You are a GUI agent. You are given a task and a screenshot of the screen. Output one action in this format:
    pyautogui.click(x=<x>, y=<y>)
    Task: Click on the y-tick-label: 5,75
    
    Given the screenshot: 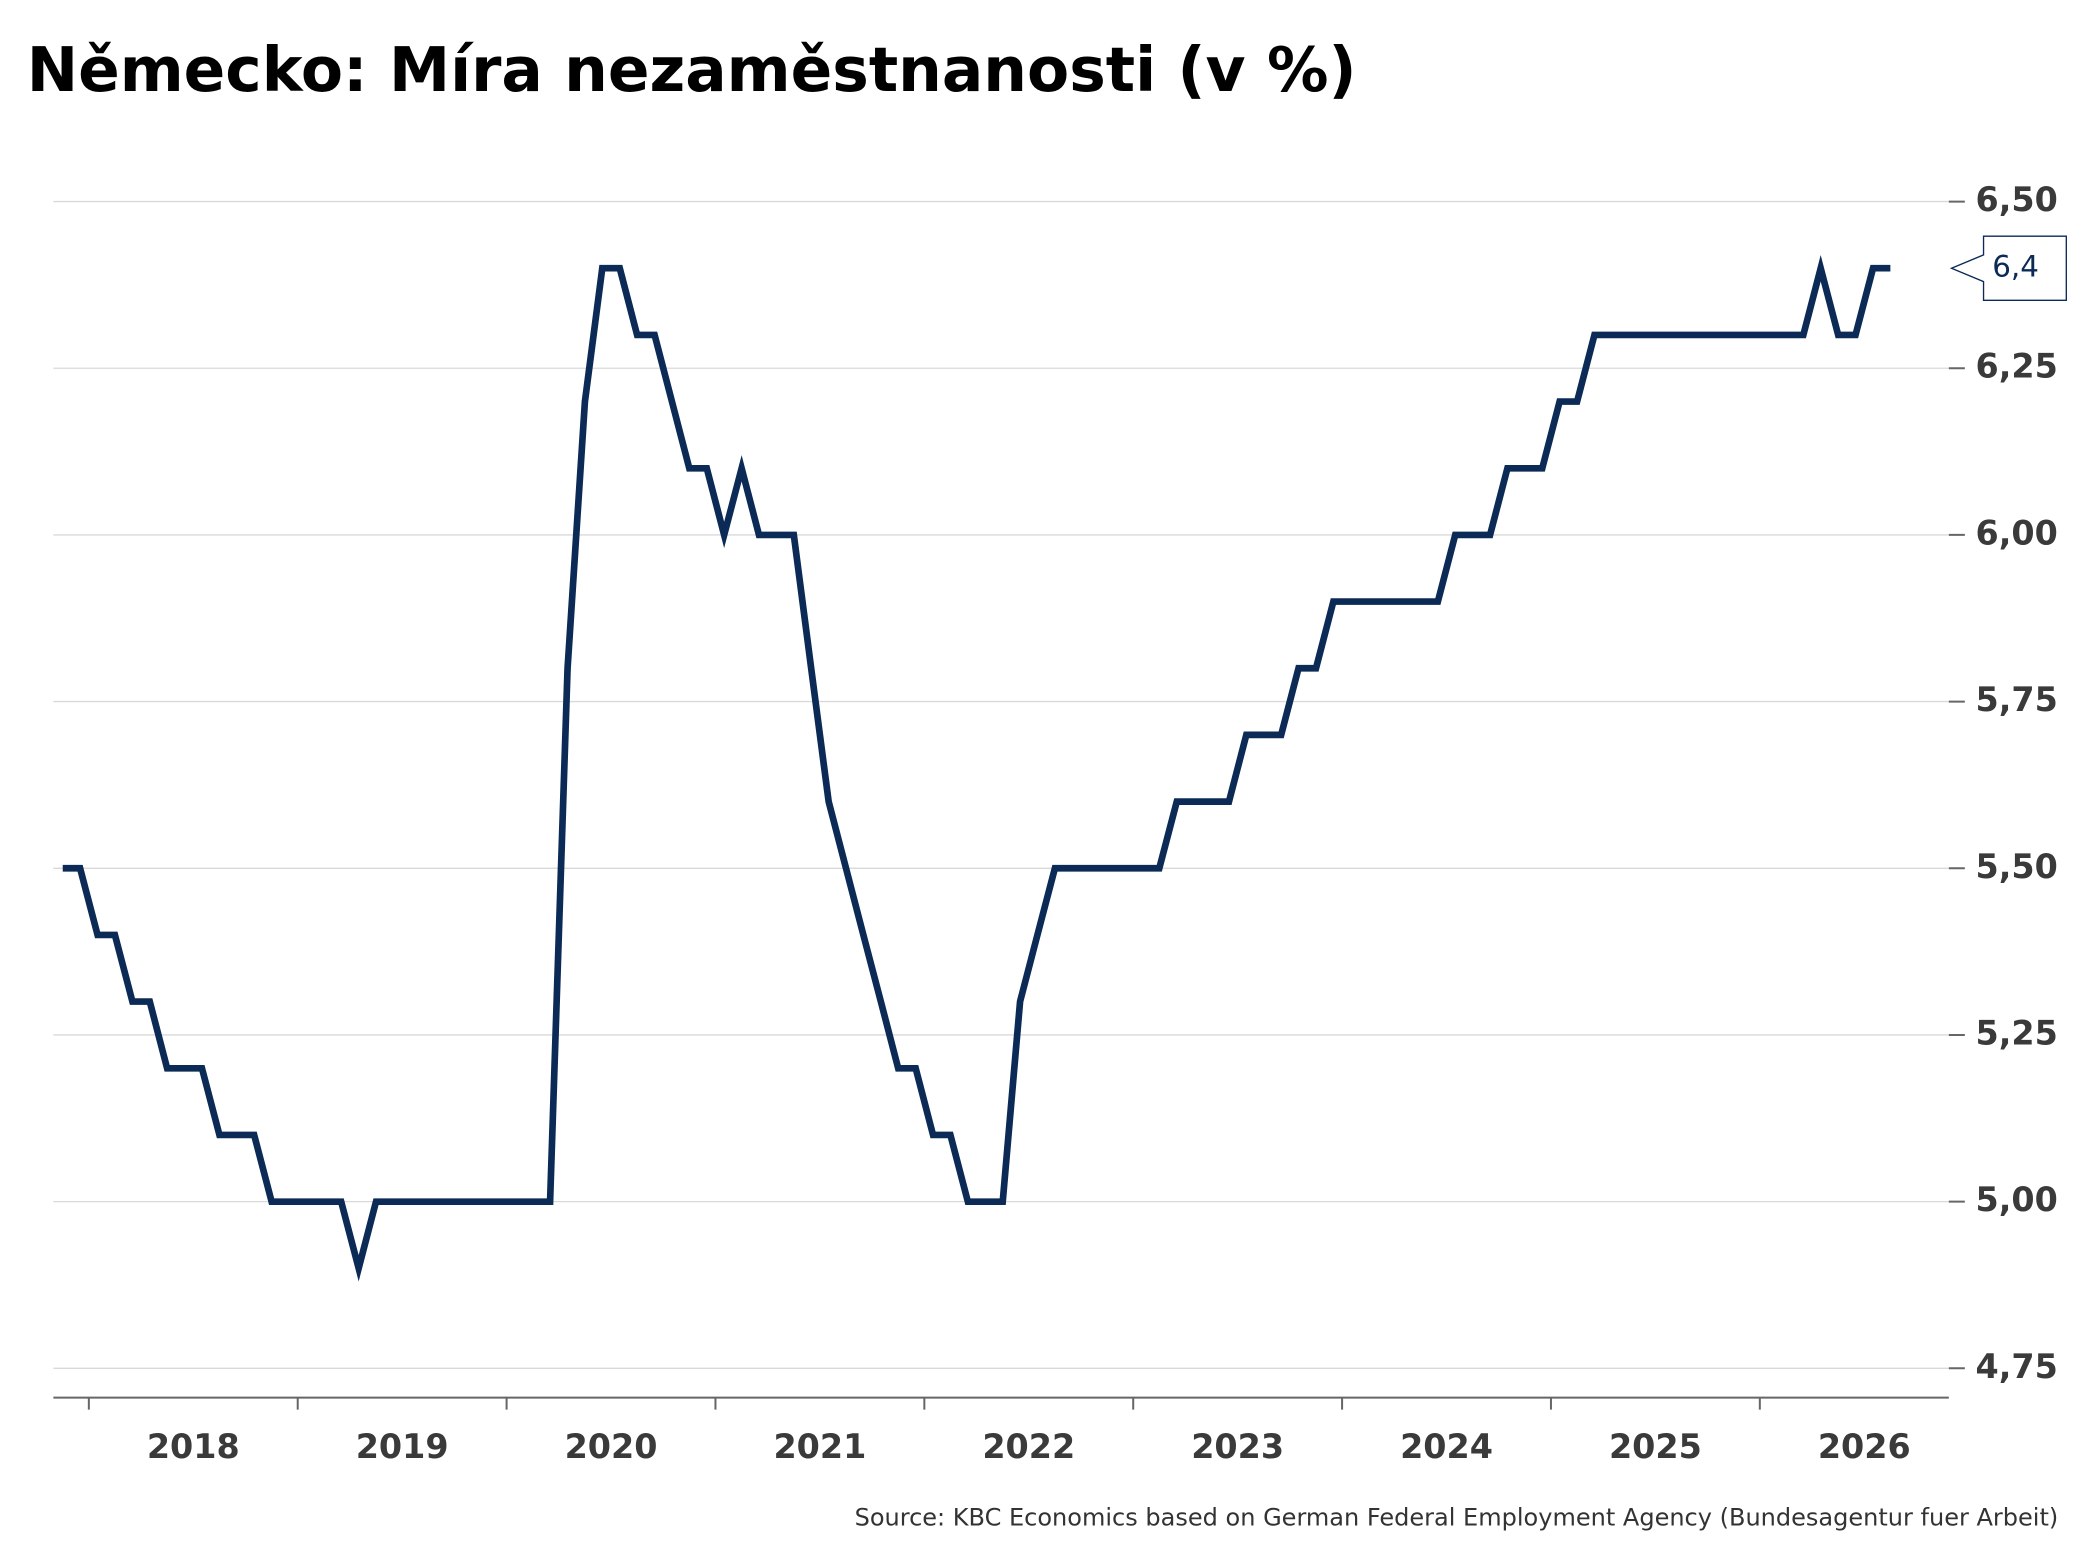 What is the action you would take?
    pyautogui.click(x=2017, y=699)
    